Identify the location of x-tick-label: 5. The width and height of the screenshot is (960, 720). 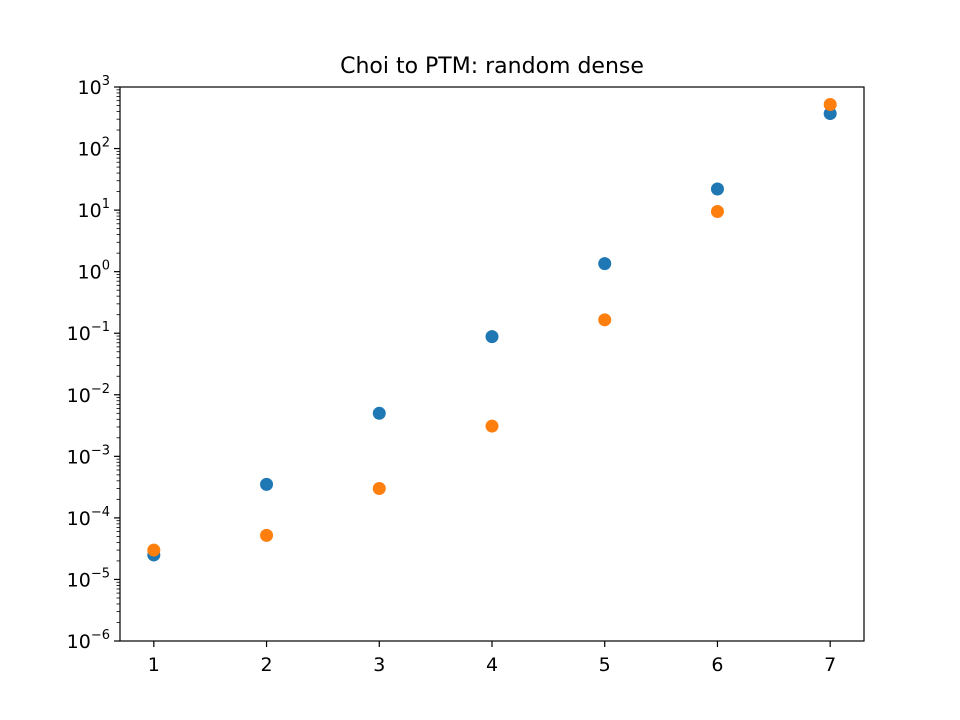
(605, 665).